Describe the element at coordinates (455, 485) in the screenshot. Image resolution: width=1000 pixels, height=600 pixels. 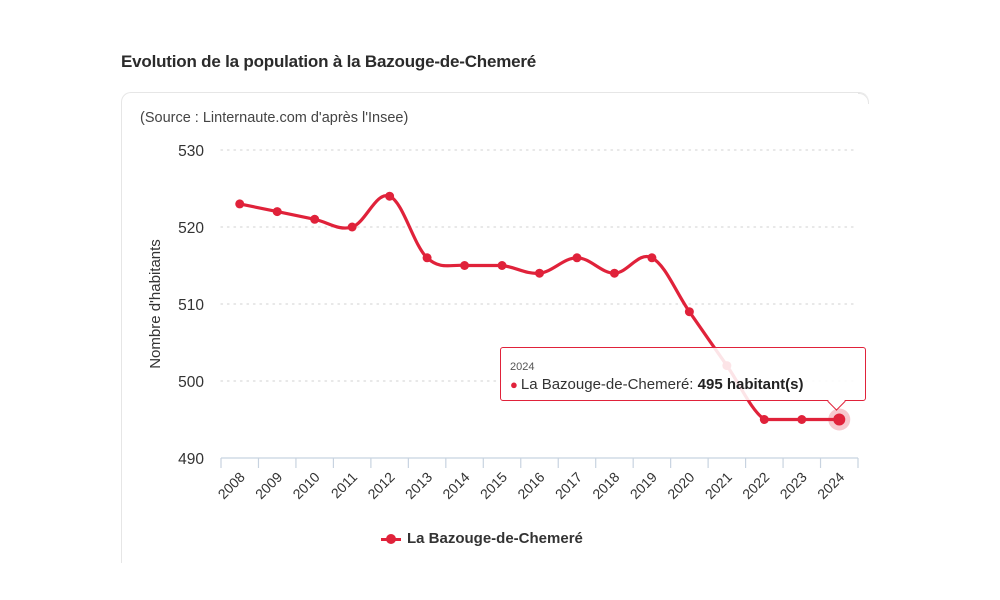
I see `x-tick-label: 2014` at that location.